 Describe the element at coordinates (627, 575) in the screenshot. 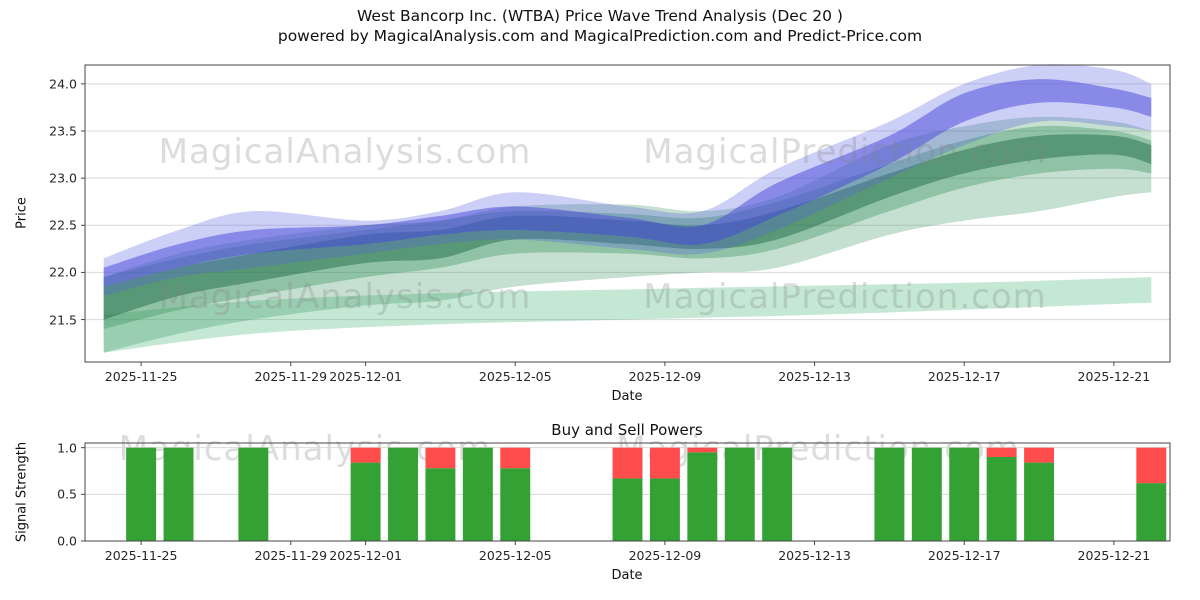

I see `signal-x-axis-label: Date` at that location.